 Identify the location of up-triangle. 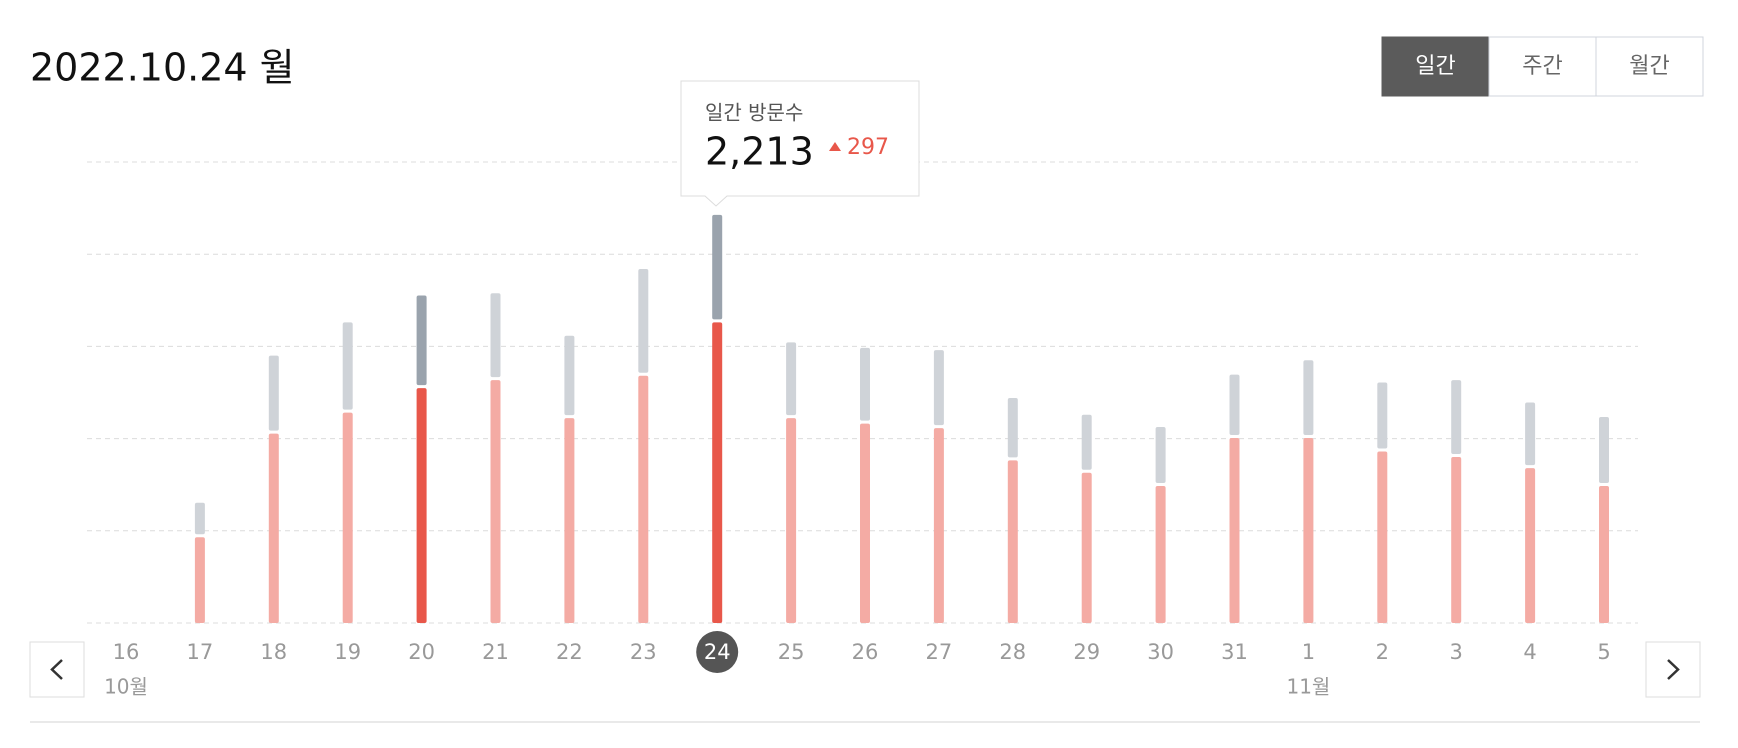
(835, 146).